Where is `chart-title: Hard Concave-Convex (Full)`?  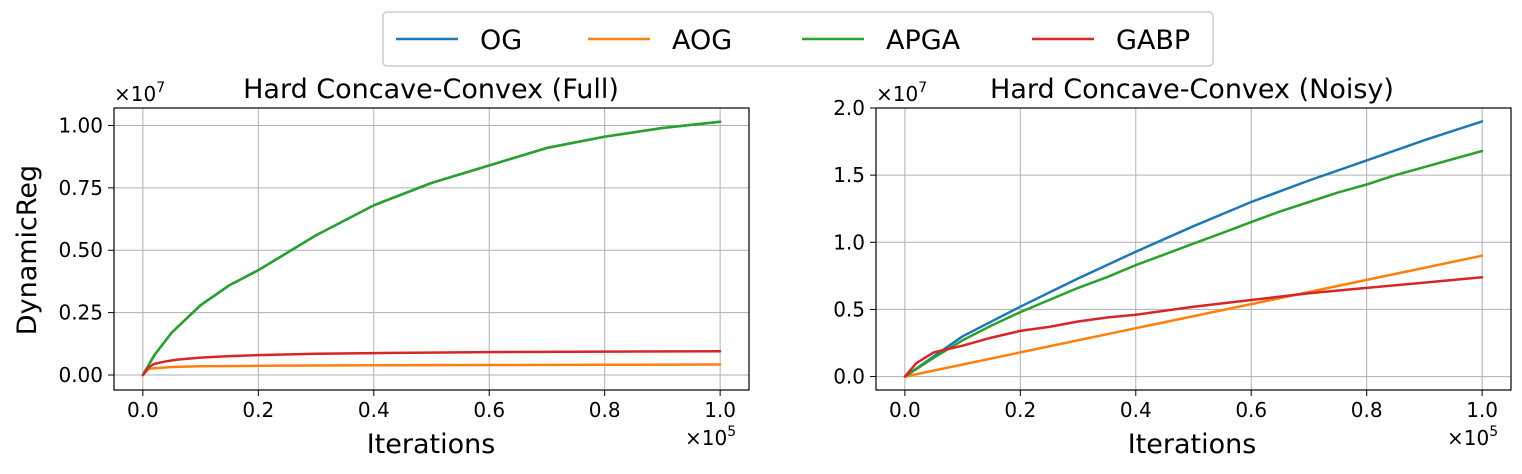
chart-title: Hard Concave-Convex (Full) is located at coordinates (431, 89).